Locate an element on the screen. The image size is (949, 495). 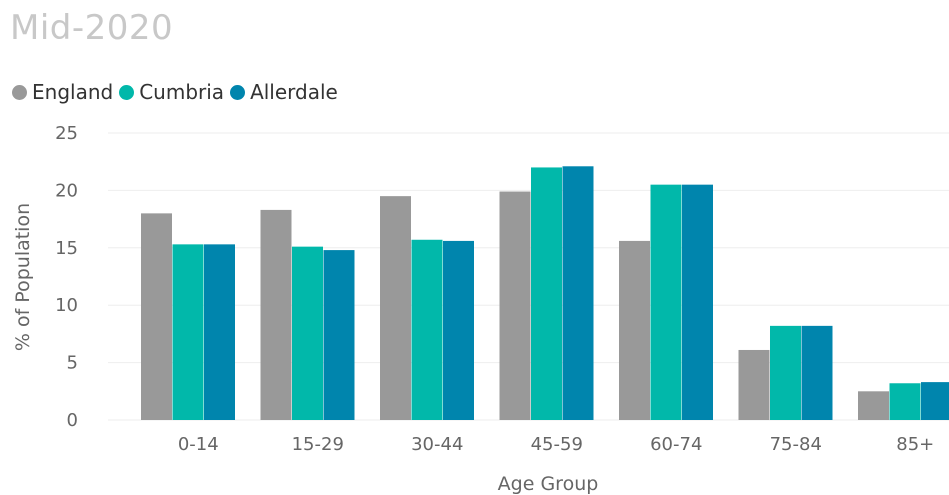
y-tick-label: 10 is located at coordinates (66, 305).